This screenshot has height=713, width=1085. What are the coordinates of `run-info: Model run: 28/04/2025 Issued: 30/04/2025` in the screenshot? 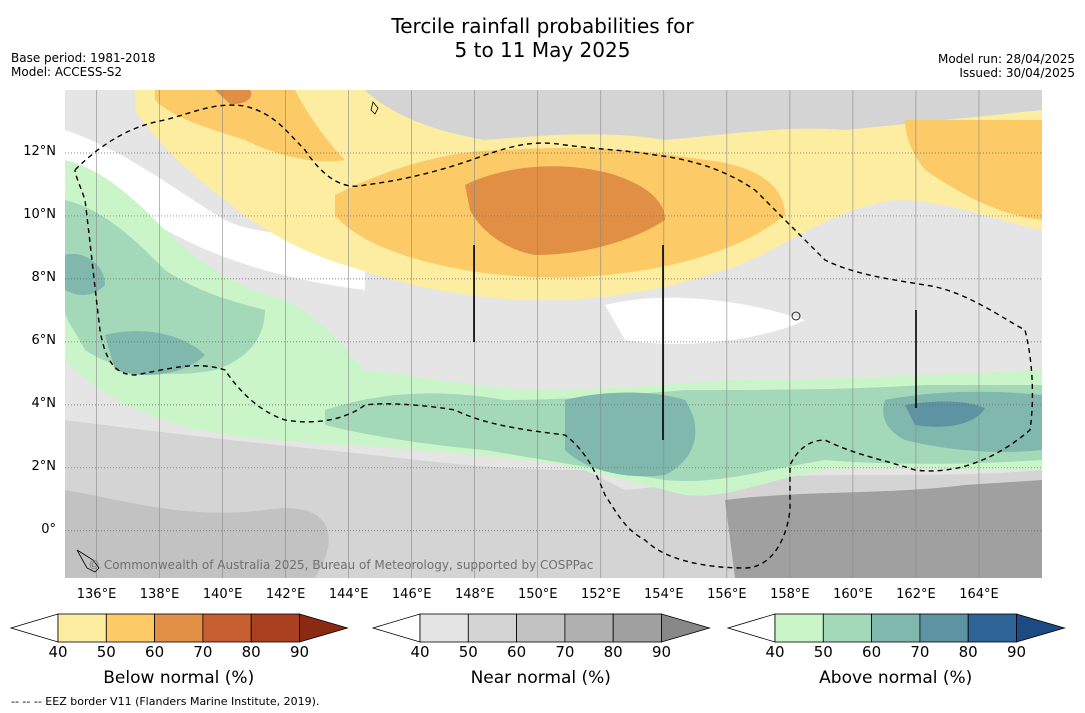 It's located at (1006, 66).